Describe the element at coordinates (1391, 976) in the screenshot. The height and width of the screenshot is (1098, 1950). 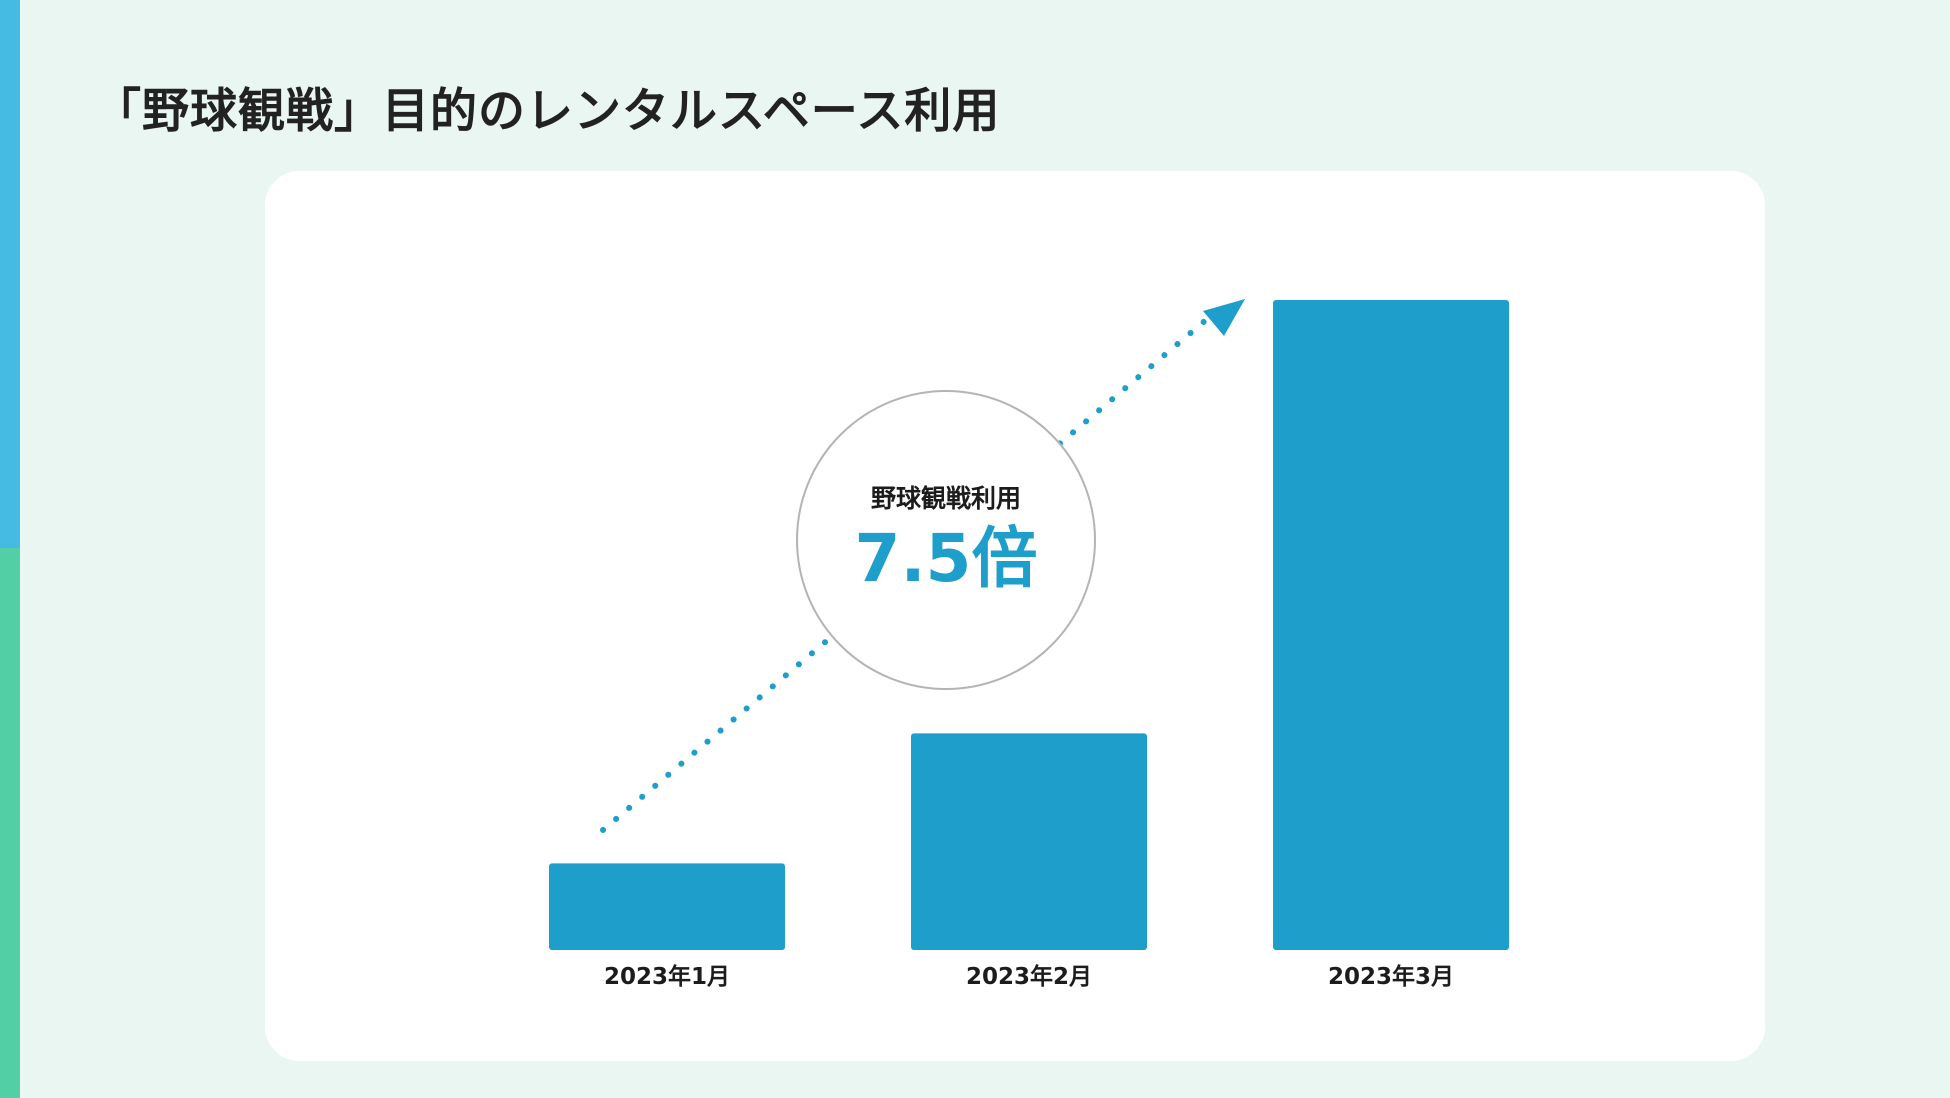
I see `x-tick-label-3: 2023年3月` at that location.